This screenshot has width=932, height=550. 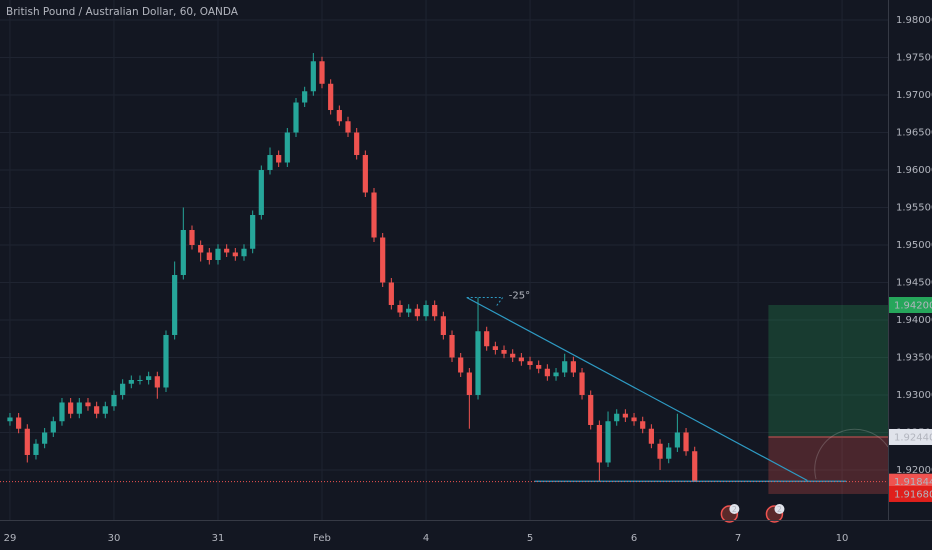 I want to click on stop-label: 1.91680, so click(x=913, y=494).